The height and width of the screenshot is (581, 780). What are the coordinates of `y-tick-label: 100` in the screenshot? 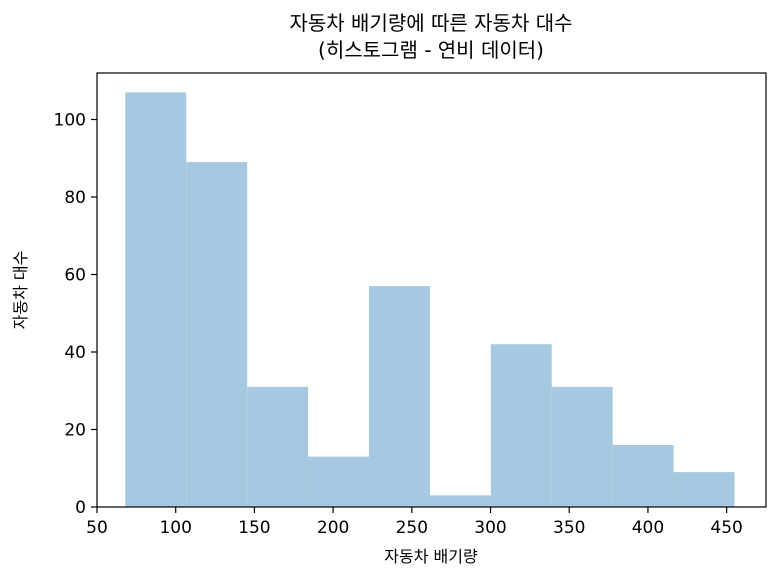 It's located at (70, 121).